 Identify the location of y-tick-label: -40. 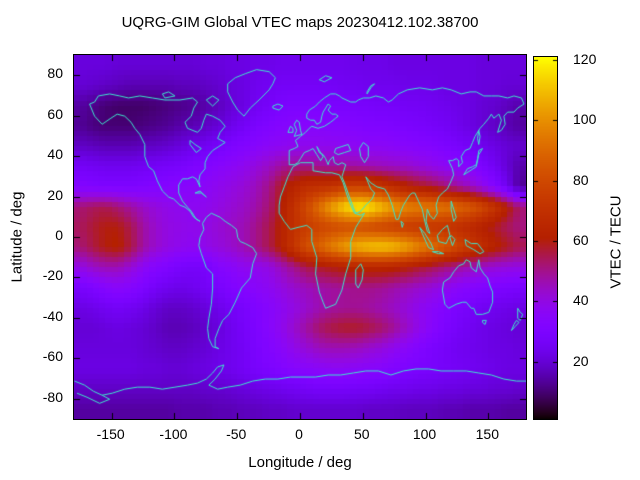
(52, 315).